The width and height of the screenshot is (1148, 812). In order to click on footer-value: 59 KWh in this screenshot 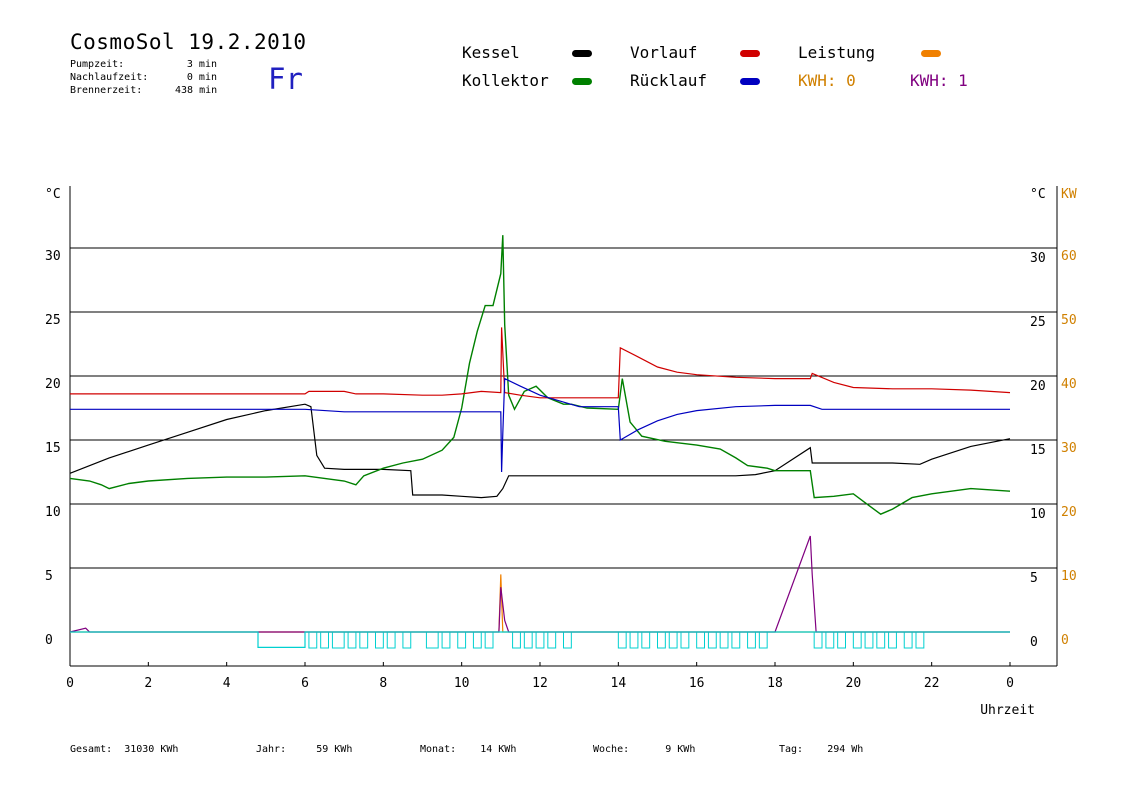, I will do `click(334, 749)`.